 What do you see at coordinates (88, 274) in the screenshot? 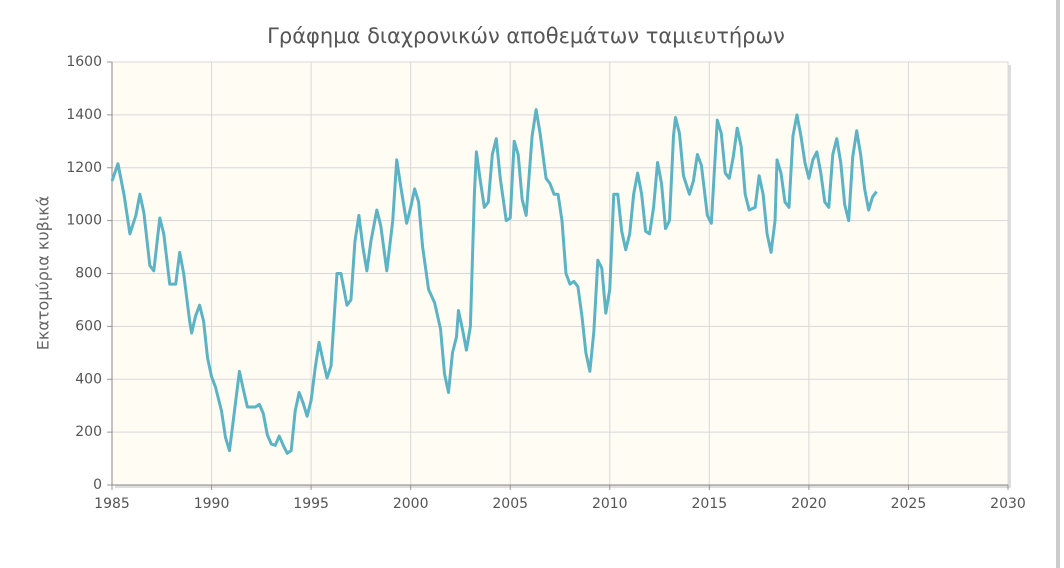
I see `y-tick-label: 800` at bounding box center [88, 274].